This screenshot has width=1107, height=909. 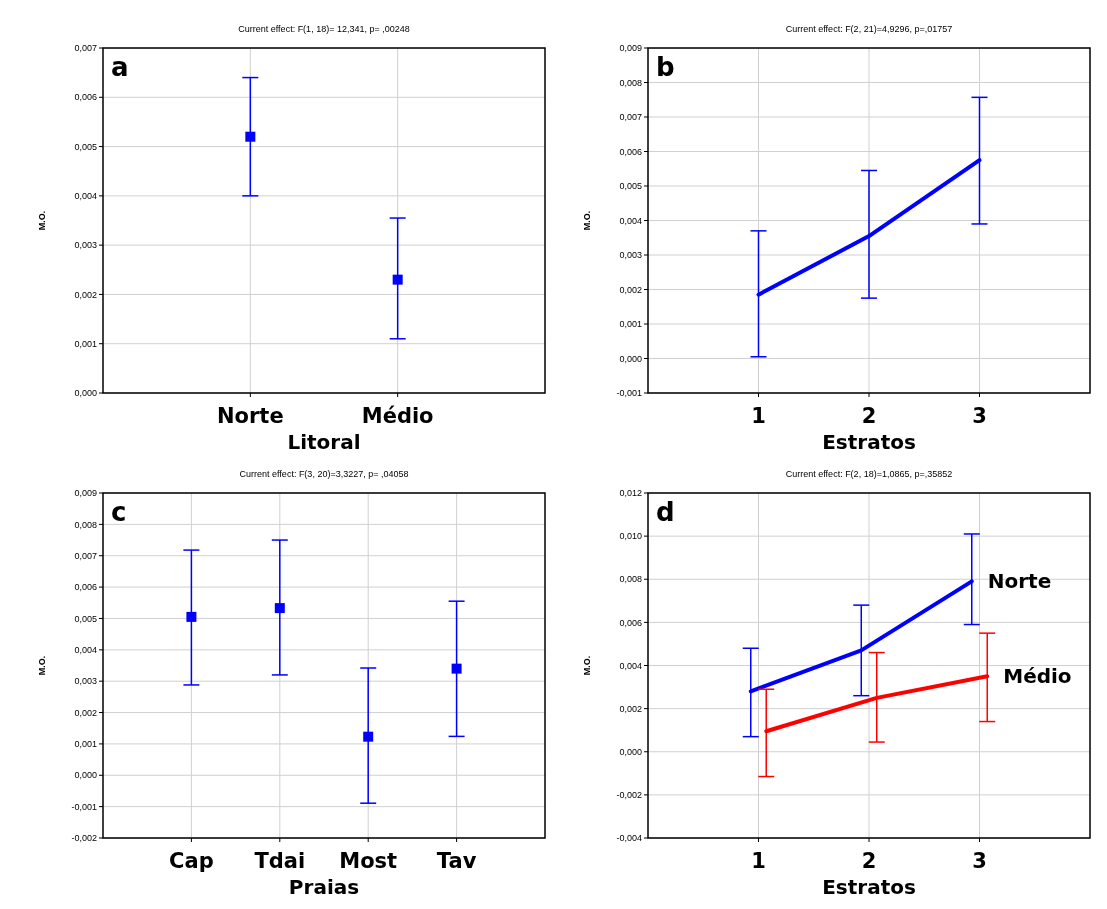 What do you see at coordinates (1019, 581) in the screenshot?
I see `series-label: Norte` at bounding box center [1019, 581].